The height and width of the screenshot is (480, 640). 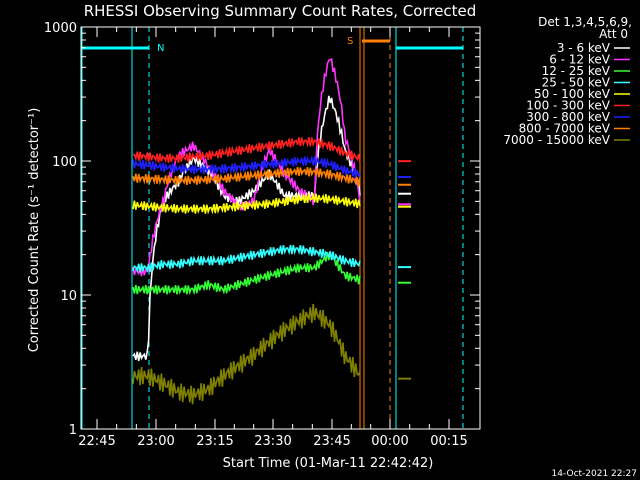 What do you see at coordinates (155, 441) in the screenshot?
I see `x-tick-label-1: 23:00` at bounding box center [155, 441].